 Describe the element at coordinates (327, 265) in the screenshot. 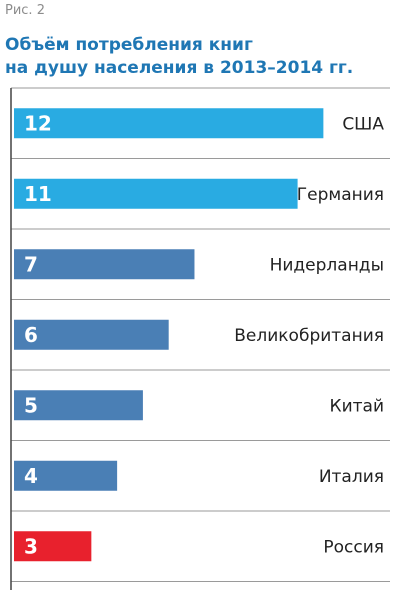

I see `category-label: Нидерланды` at that location.